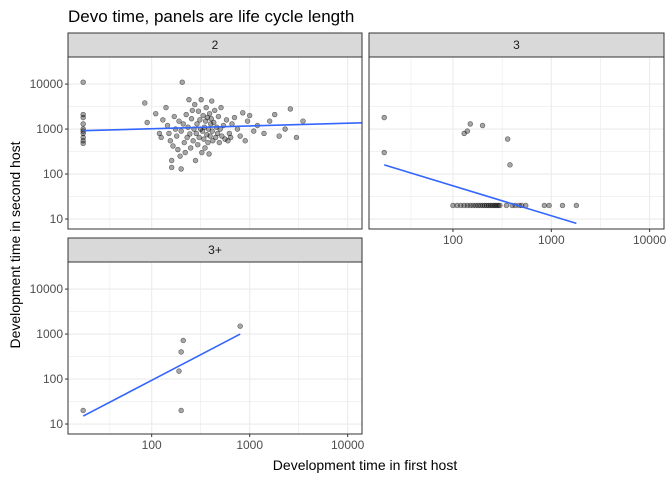  What do you see at coordinates (152, 445) in the screenshot?
I see `x-tick-label: 100` at bounding box center [152, 445].